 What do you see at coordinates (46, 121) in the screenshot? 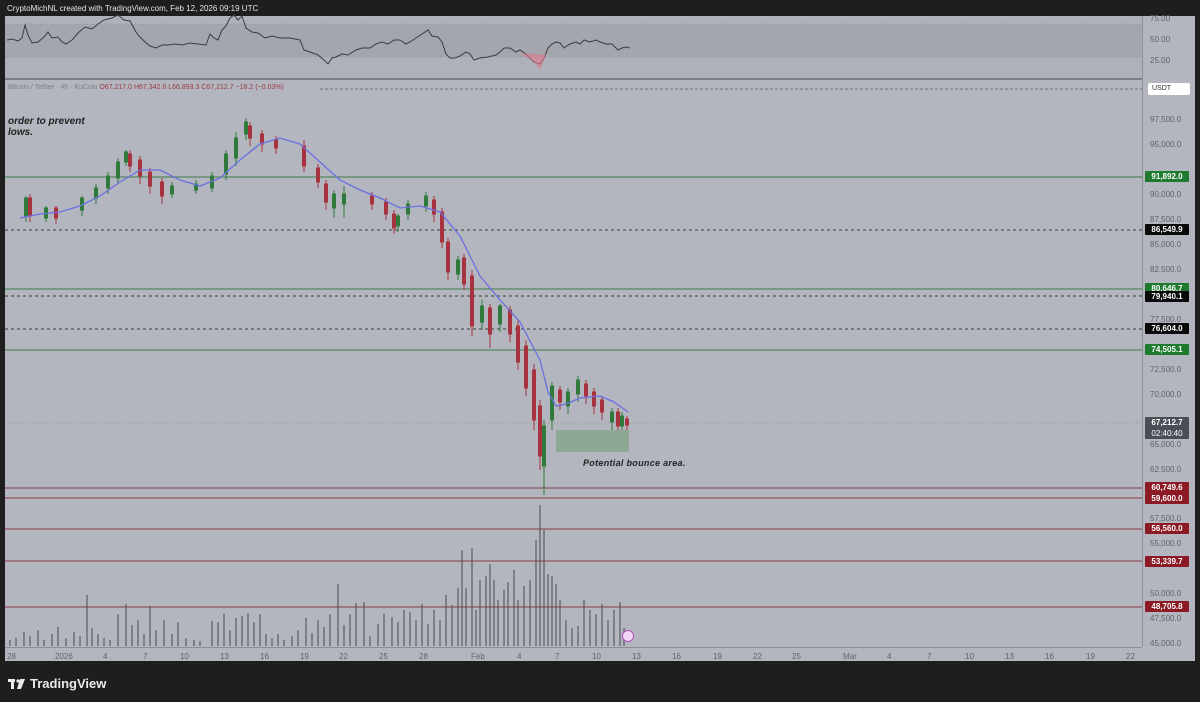
I see `note-line-1: order to prevent` at bounding box center [46, 121].